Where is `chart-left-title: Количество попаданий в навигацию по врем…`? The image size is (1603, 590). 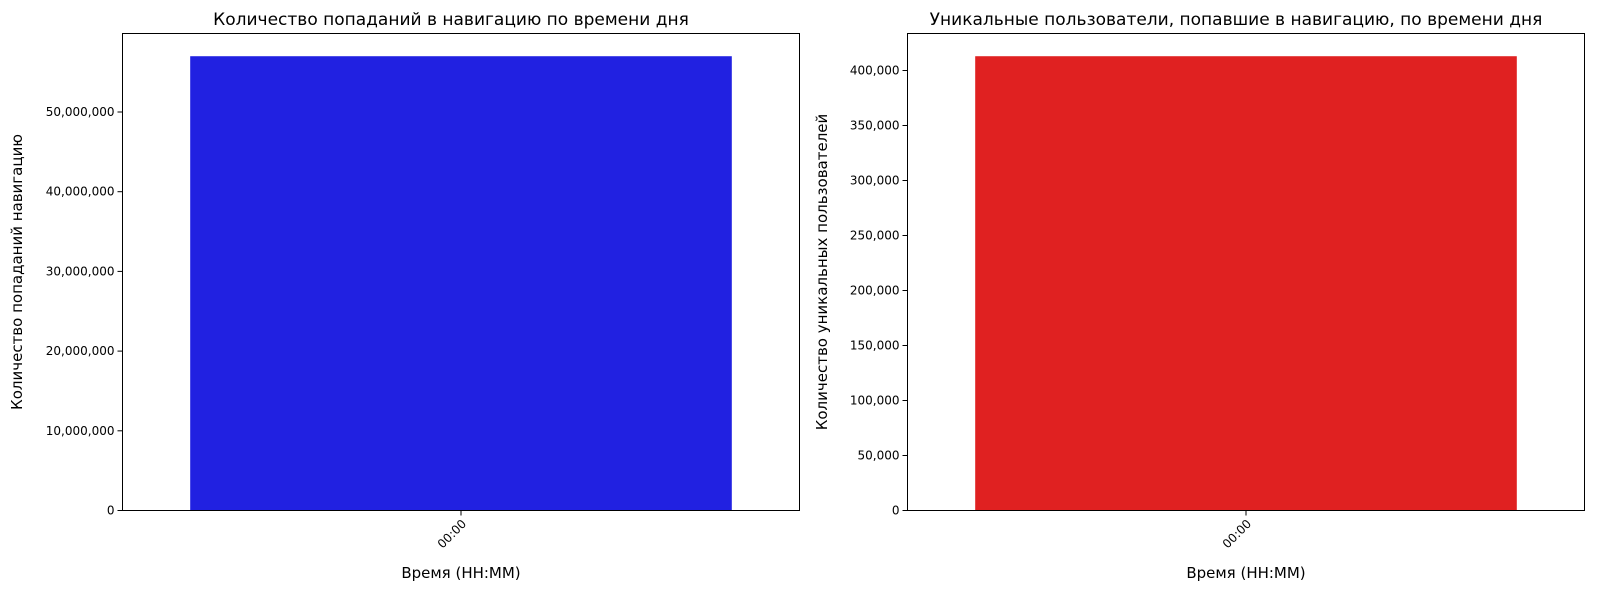 chart-left-title: Количество попаданий в навигацию по врем… is located at coordinates (451, 20).